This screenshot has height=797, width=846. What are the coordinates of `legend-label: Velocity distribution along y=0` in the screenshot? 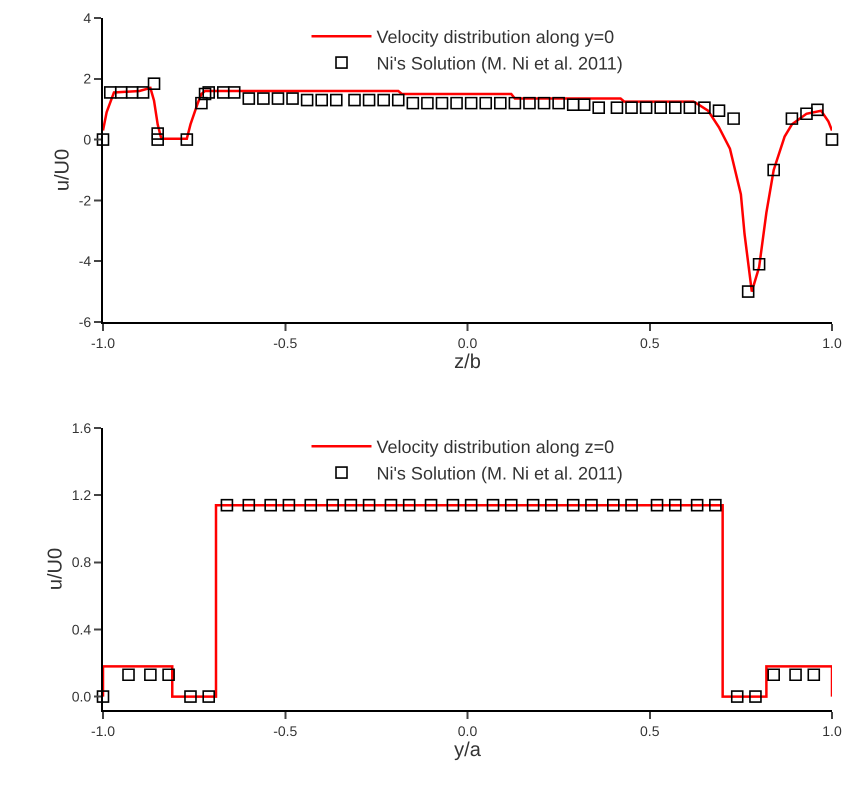 It's located at (495, 37).